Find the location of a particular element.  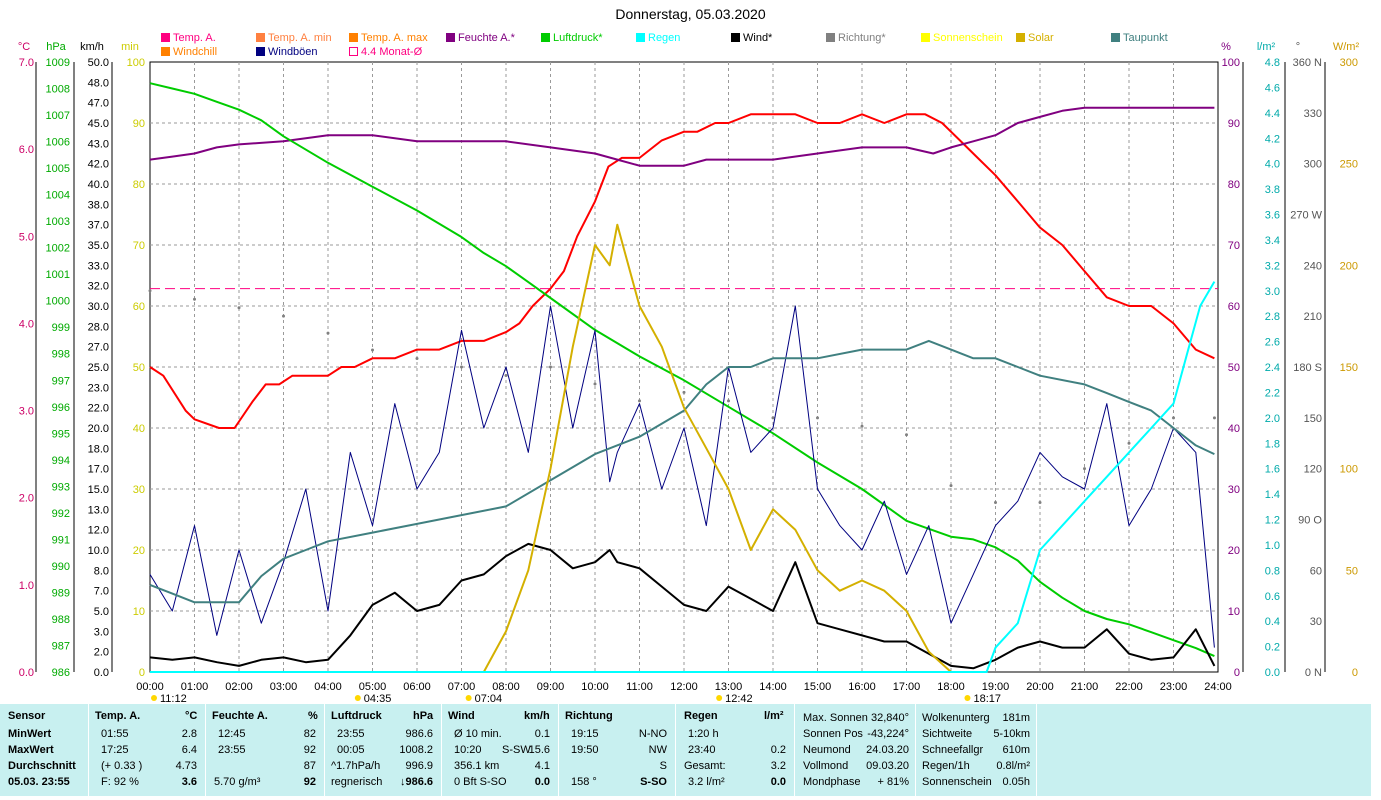

axis-tick-percent: 60 is located at coordinates (1234, 307).